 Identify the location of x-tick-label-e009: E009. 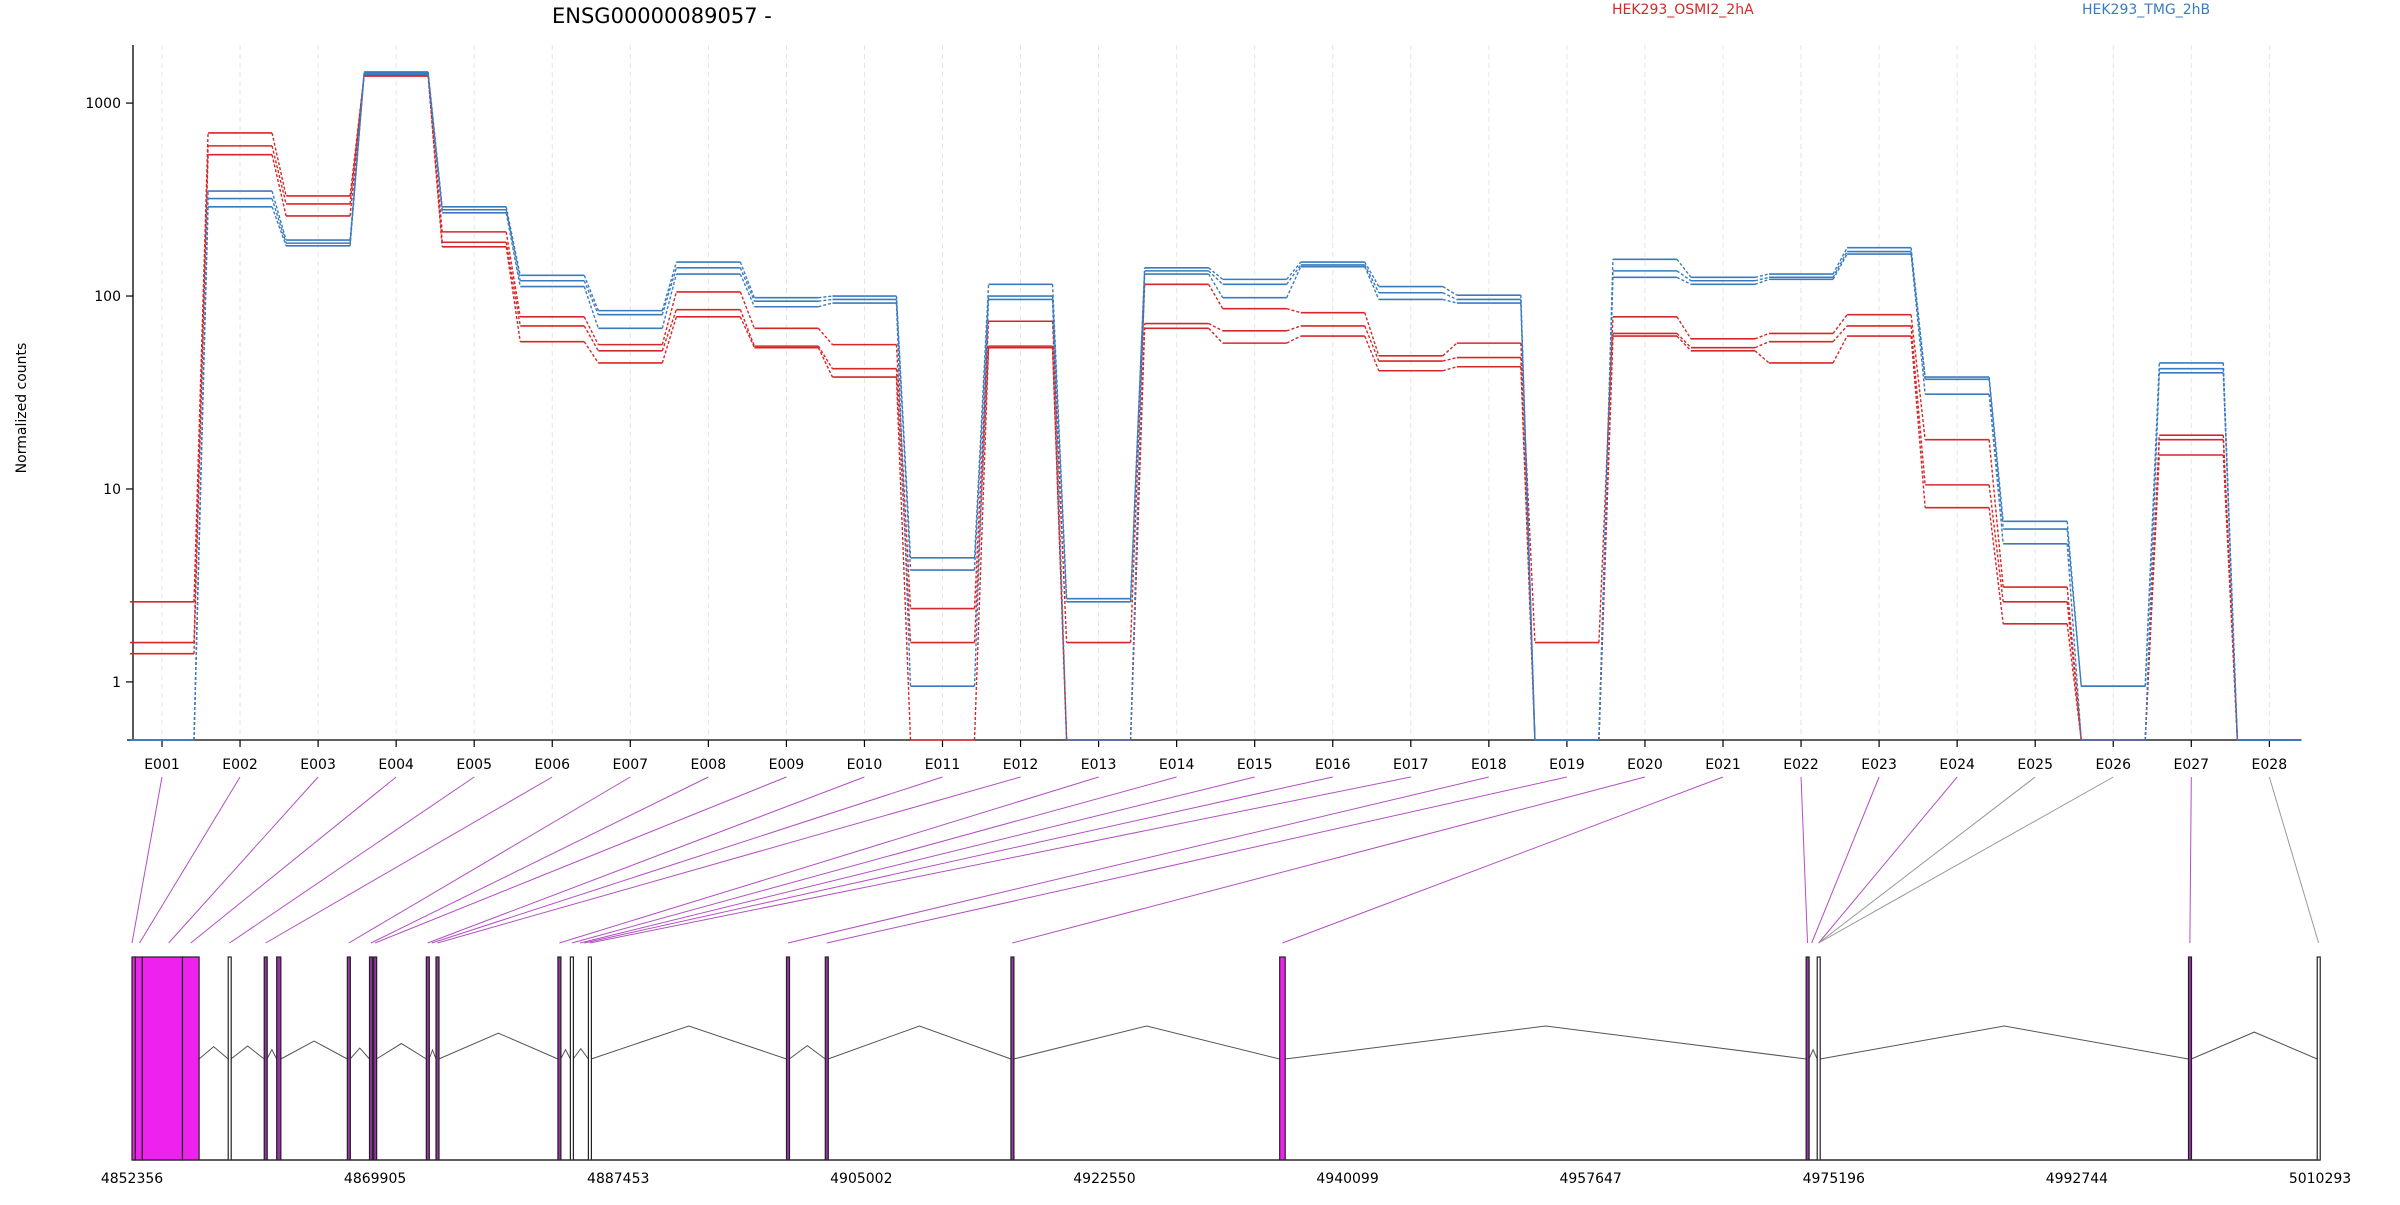
(787, 765).